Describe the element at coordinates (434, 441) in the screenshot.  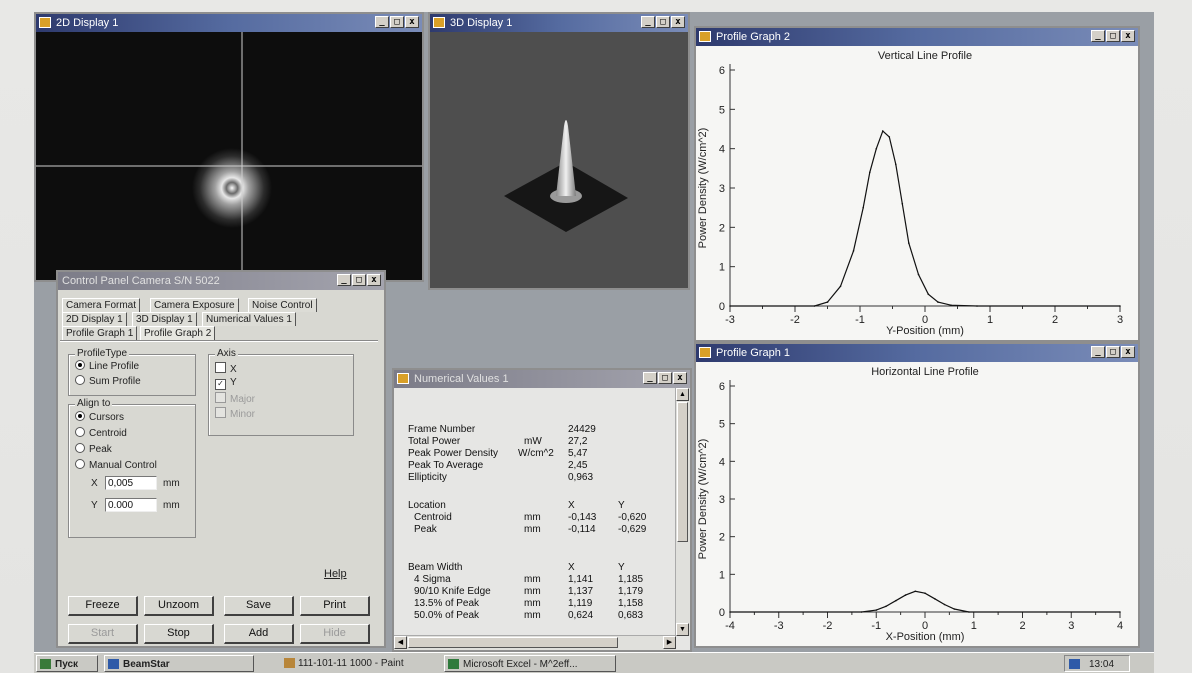
I see `row-label: Total Power` at that location.